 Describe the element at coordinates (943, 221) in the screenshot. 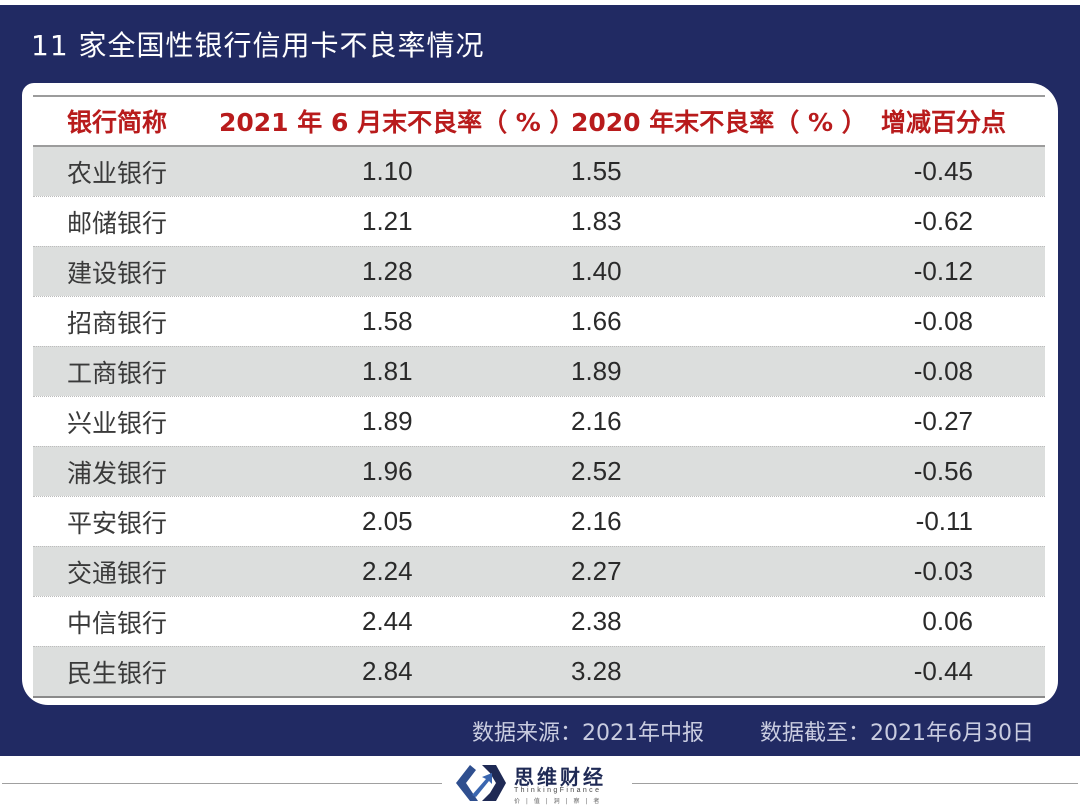

I see `npl-change: -0.62` at that location.